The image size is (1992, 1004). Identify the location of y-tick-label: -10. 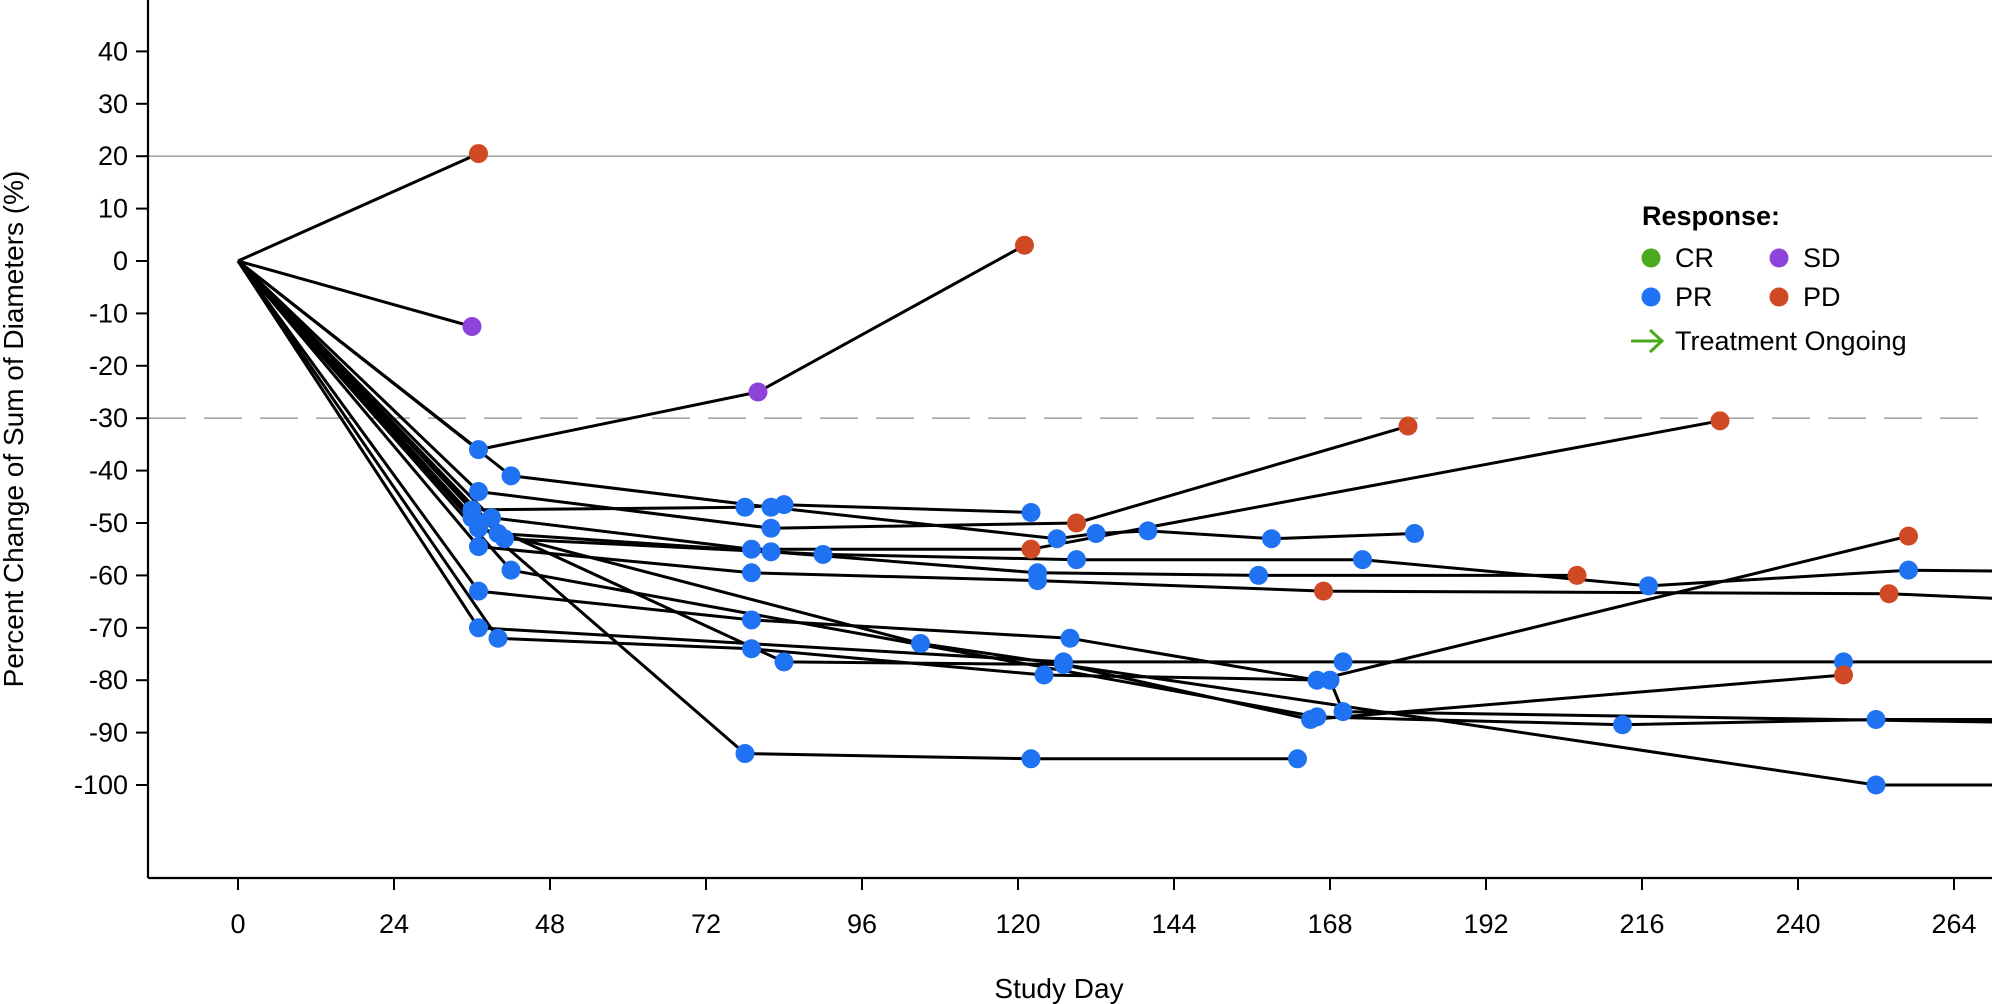
(108, 313).